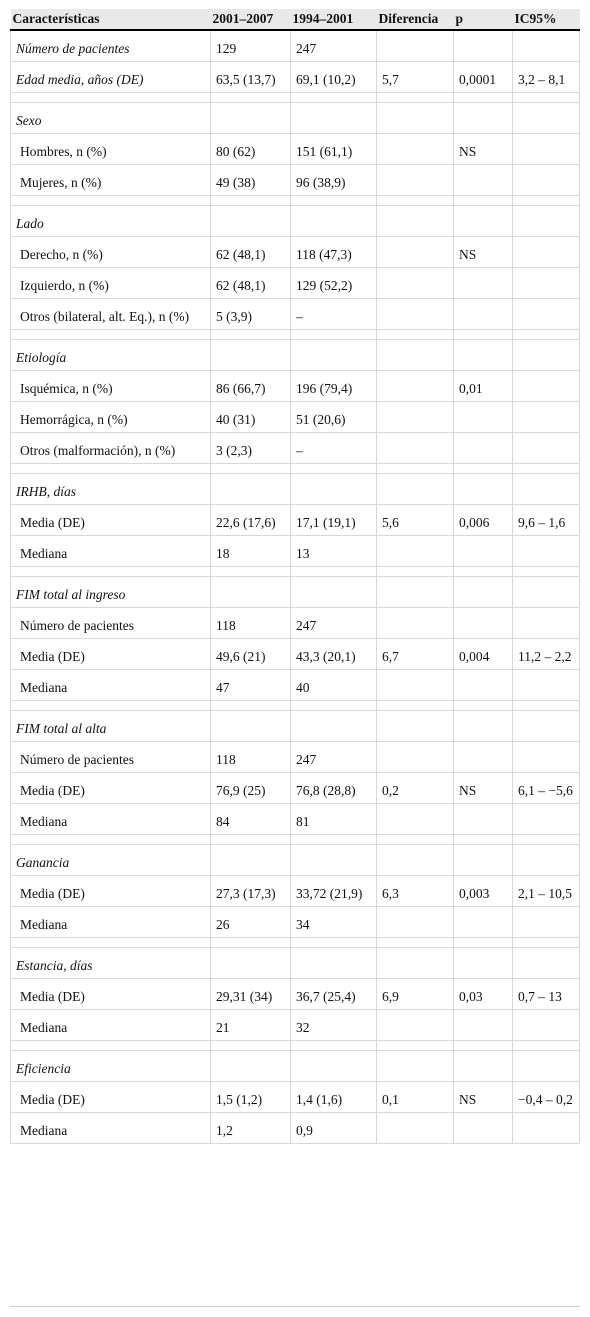 This screenshot has height=1317, width=590. What do you see at coordinates (483, 1097) in the screenshot?
I see `cell: NS` at bounding box center [483, 1097].